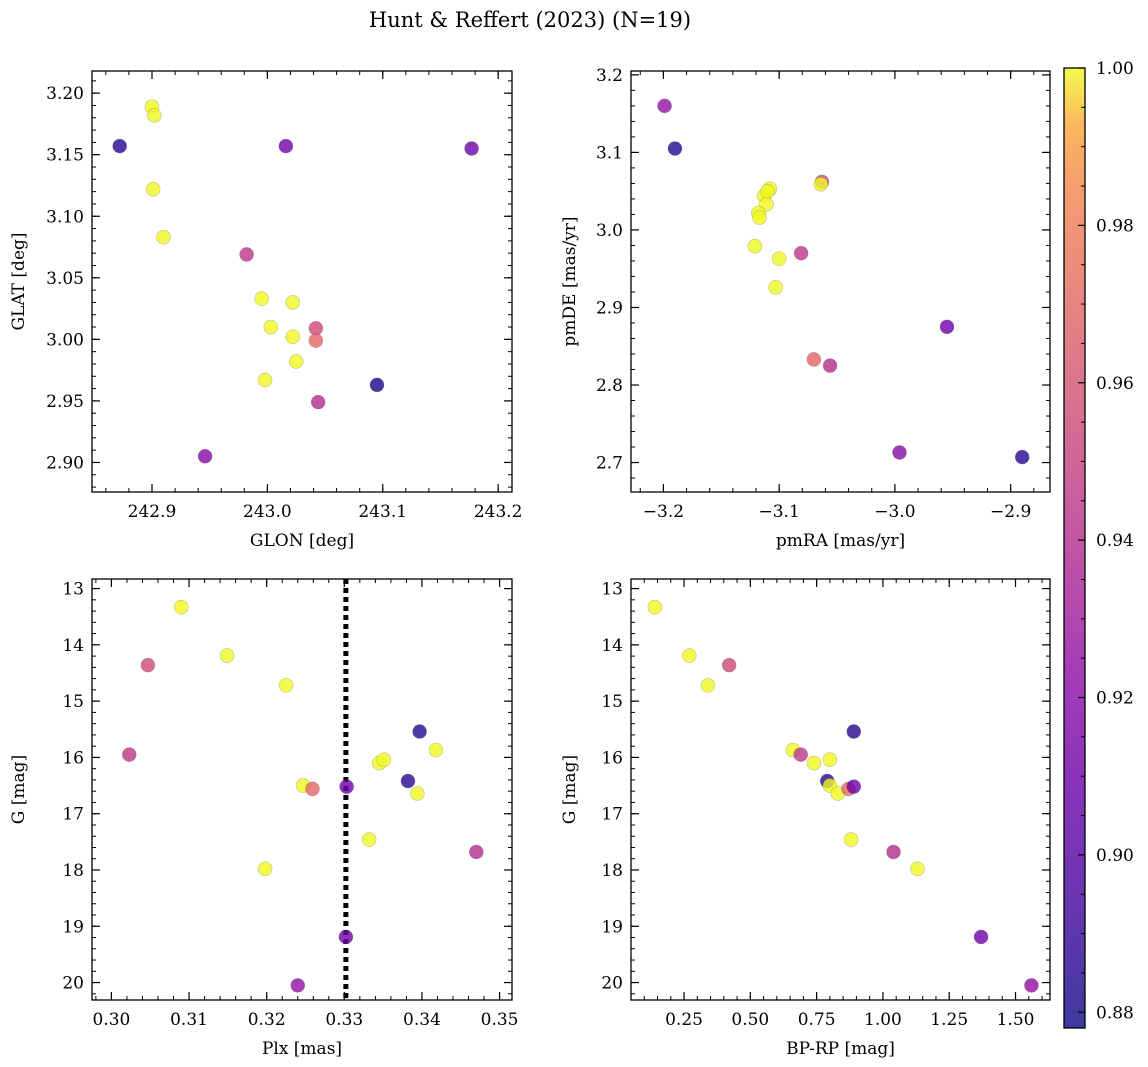 The width and height of the screenshot is (1148, 1067). What do you see at coordinates (609, 153) in the screenshot?
I see `y-tick-label: 3.1` at bounding box center [609, 153].